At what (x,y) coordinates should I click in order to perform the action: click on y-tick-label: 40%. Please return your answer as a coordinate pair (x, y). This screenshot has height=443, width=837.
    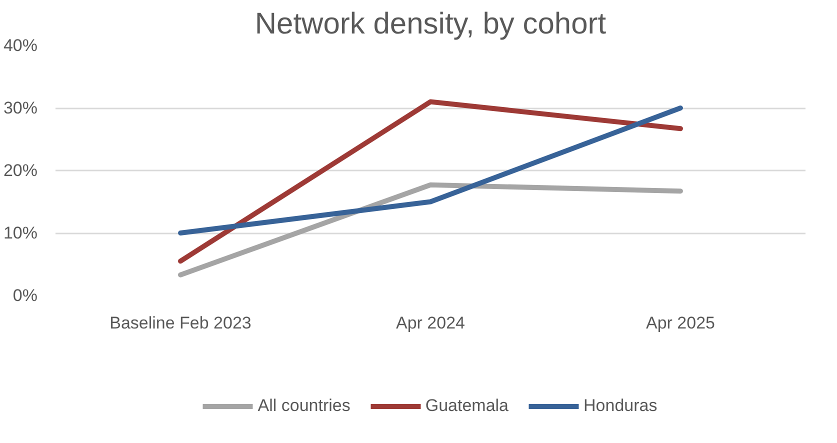
    Looking at the image, I should click on (20, 45).